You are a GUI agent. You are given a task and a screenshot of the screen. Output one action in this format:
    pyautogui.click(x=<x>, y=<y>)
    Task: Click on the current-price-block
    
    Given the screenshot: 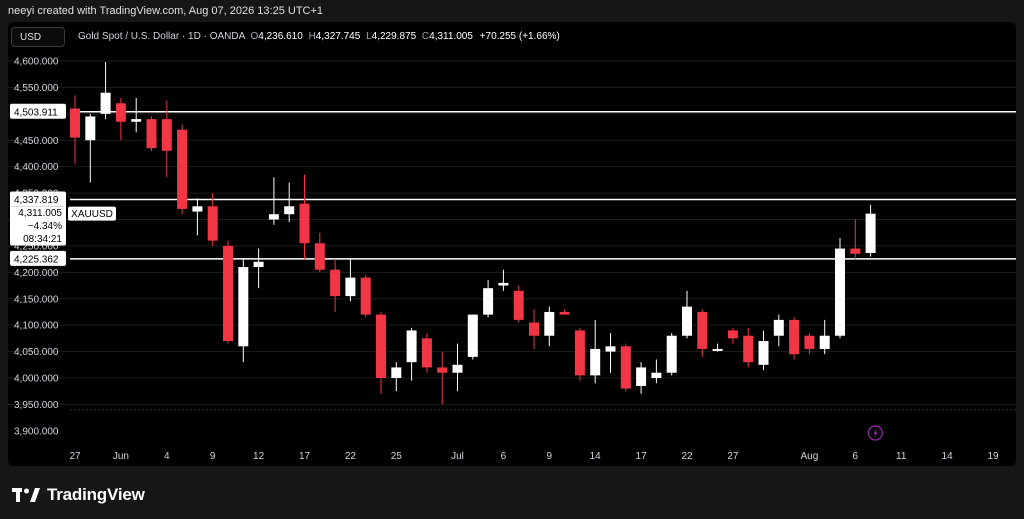 What is the action you would take?
    pyautogui.click(x=38, y=218)
    